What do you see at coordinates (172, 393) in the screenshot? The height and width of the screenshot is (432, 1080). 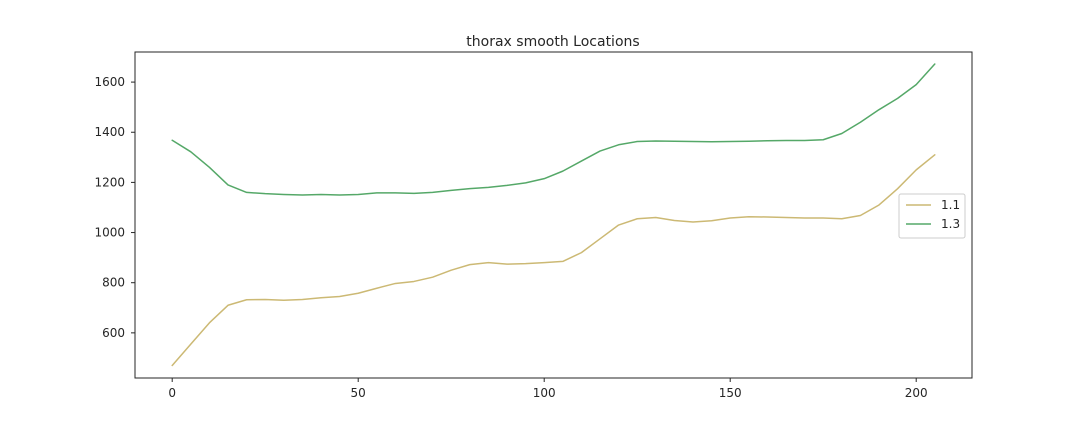 I see `x-tick-label: 0` at bounding box center [172, 393].